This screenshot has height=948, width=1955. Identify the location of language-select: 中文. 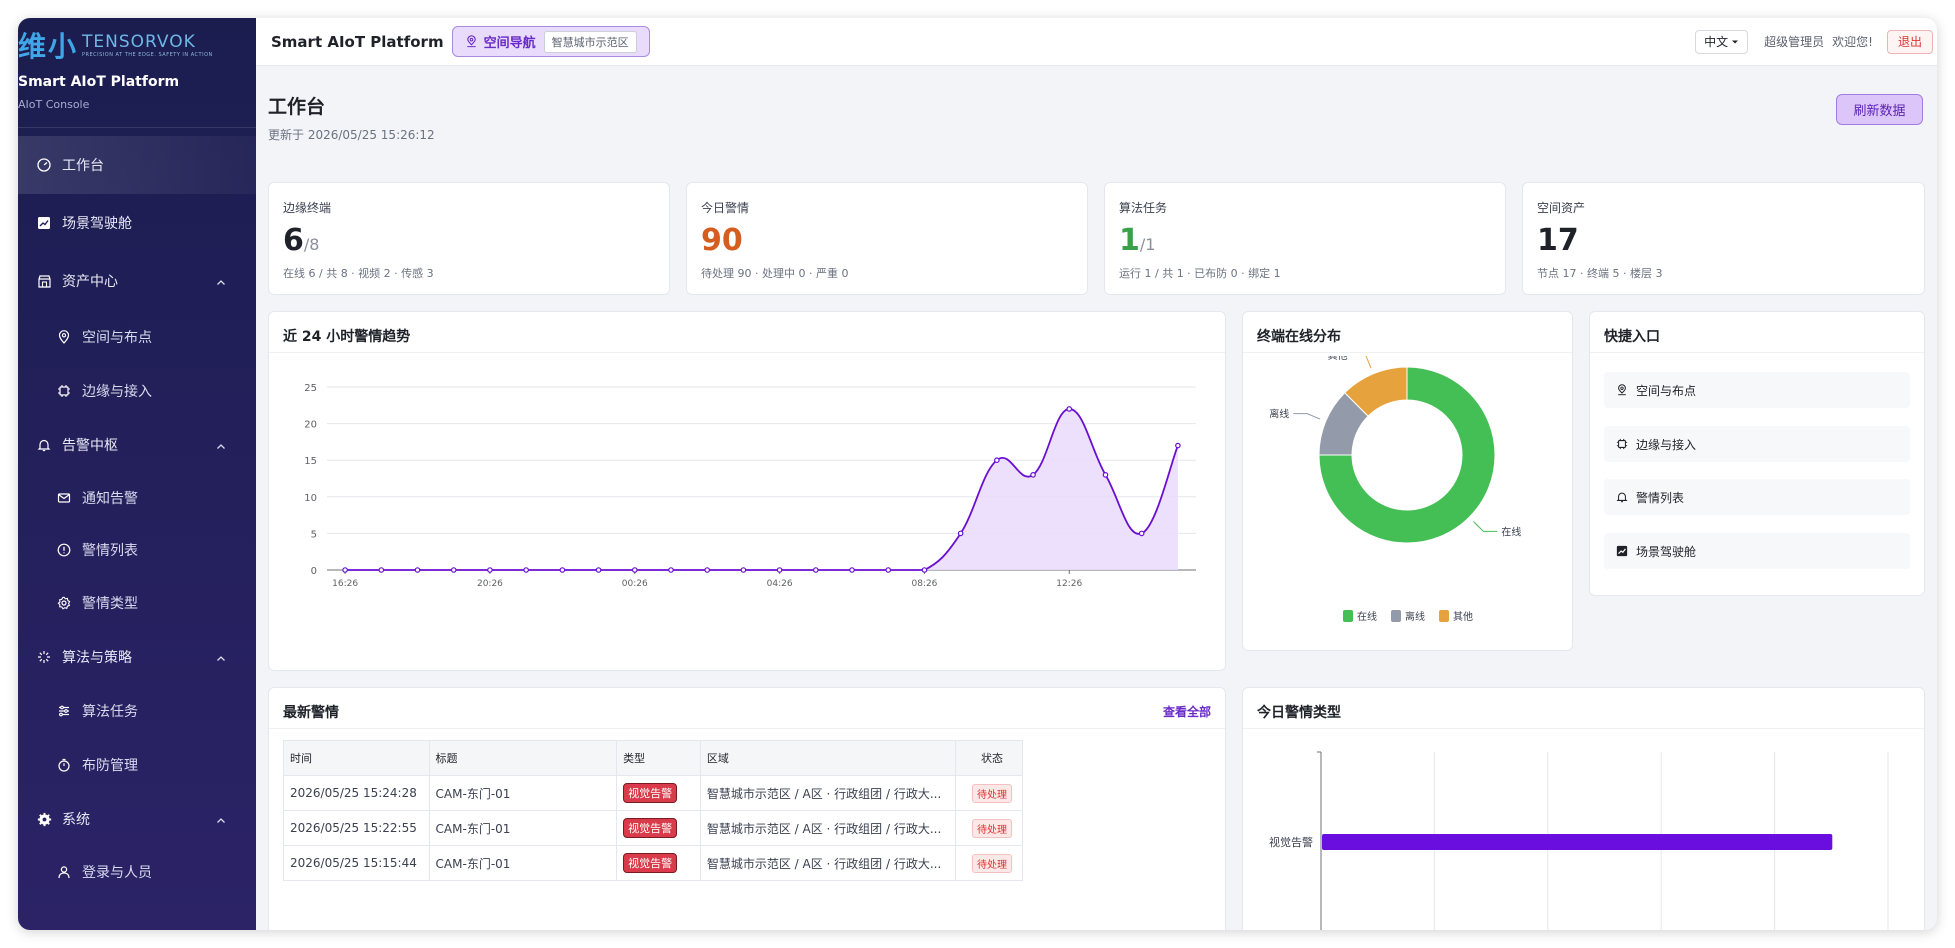
(1722, 41).